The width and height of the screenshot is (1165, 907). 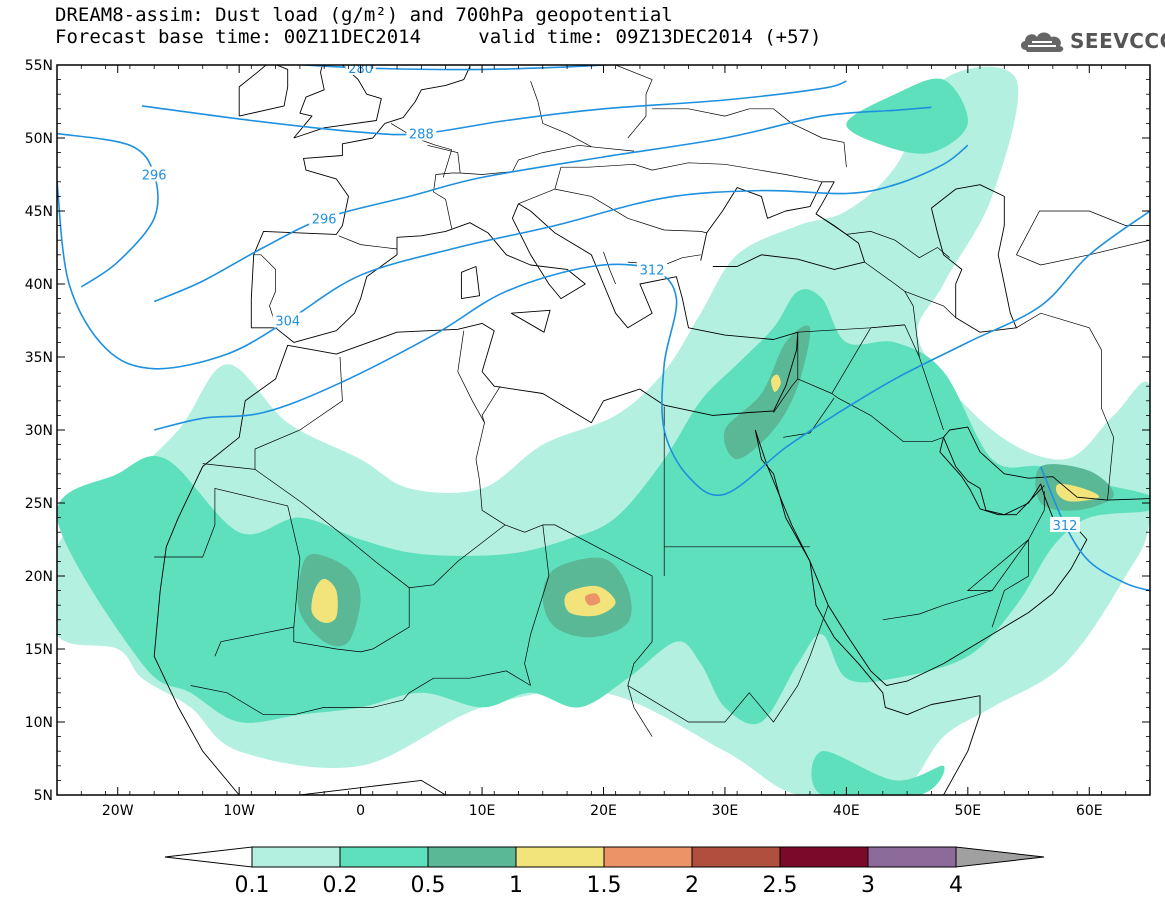 What do you see at coordinates (340, 885) in the screenshot?
I see `colorbar-level-label: 0.2` at bounding box center [340, 885].